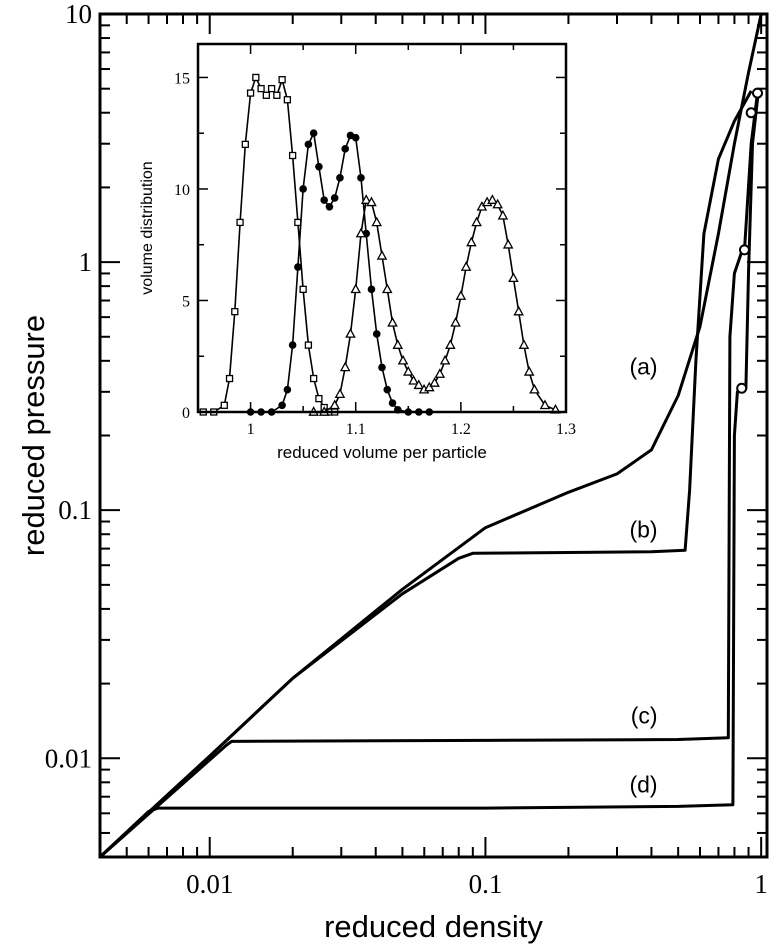  What do you see at coordinates (86, 262) in the screenshot?
I see `y-tick-label: 1` at bounding box center [86, 262].